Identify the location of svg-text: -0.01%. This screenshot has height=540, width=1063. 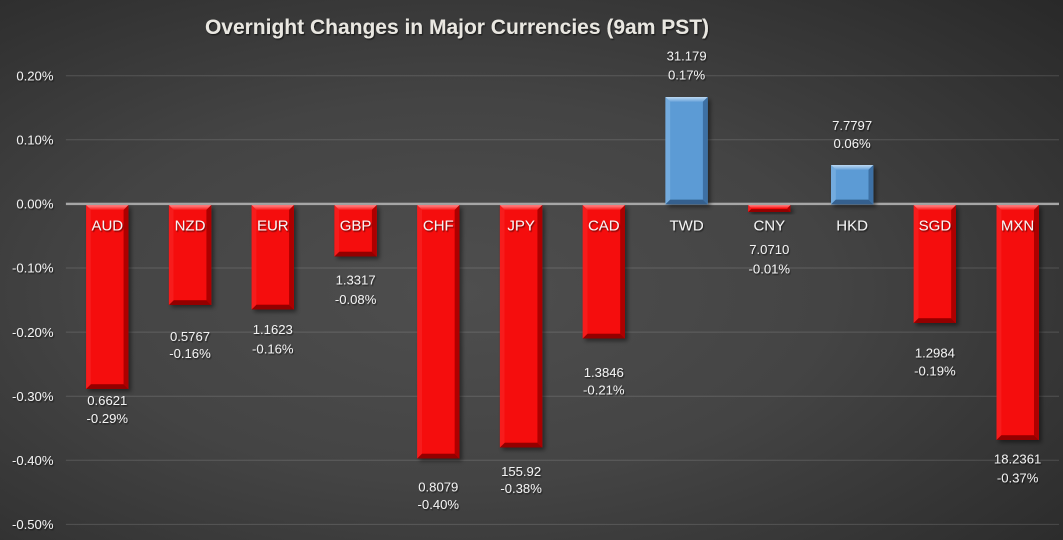
(770, 269).